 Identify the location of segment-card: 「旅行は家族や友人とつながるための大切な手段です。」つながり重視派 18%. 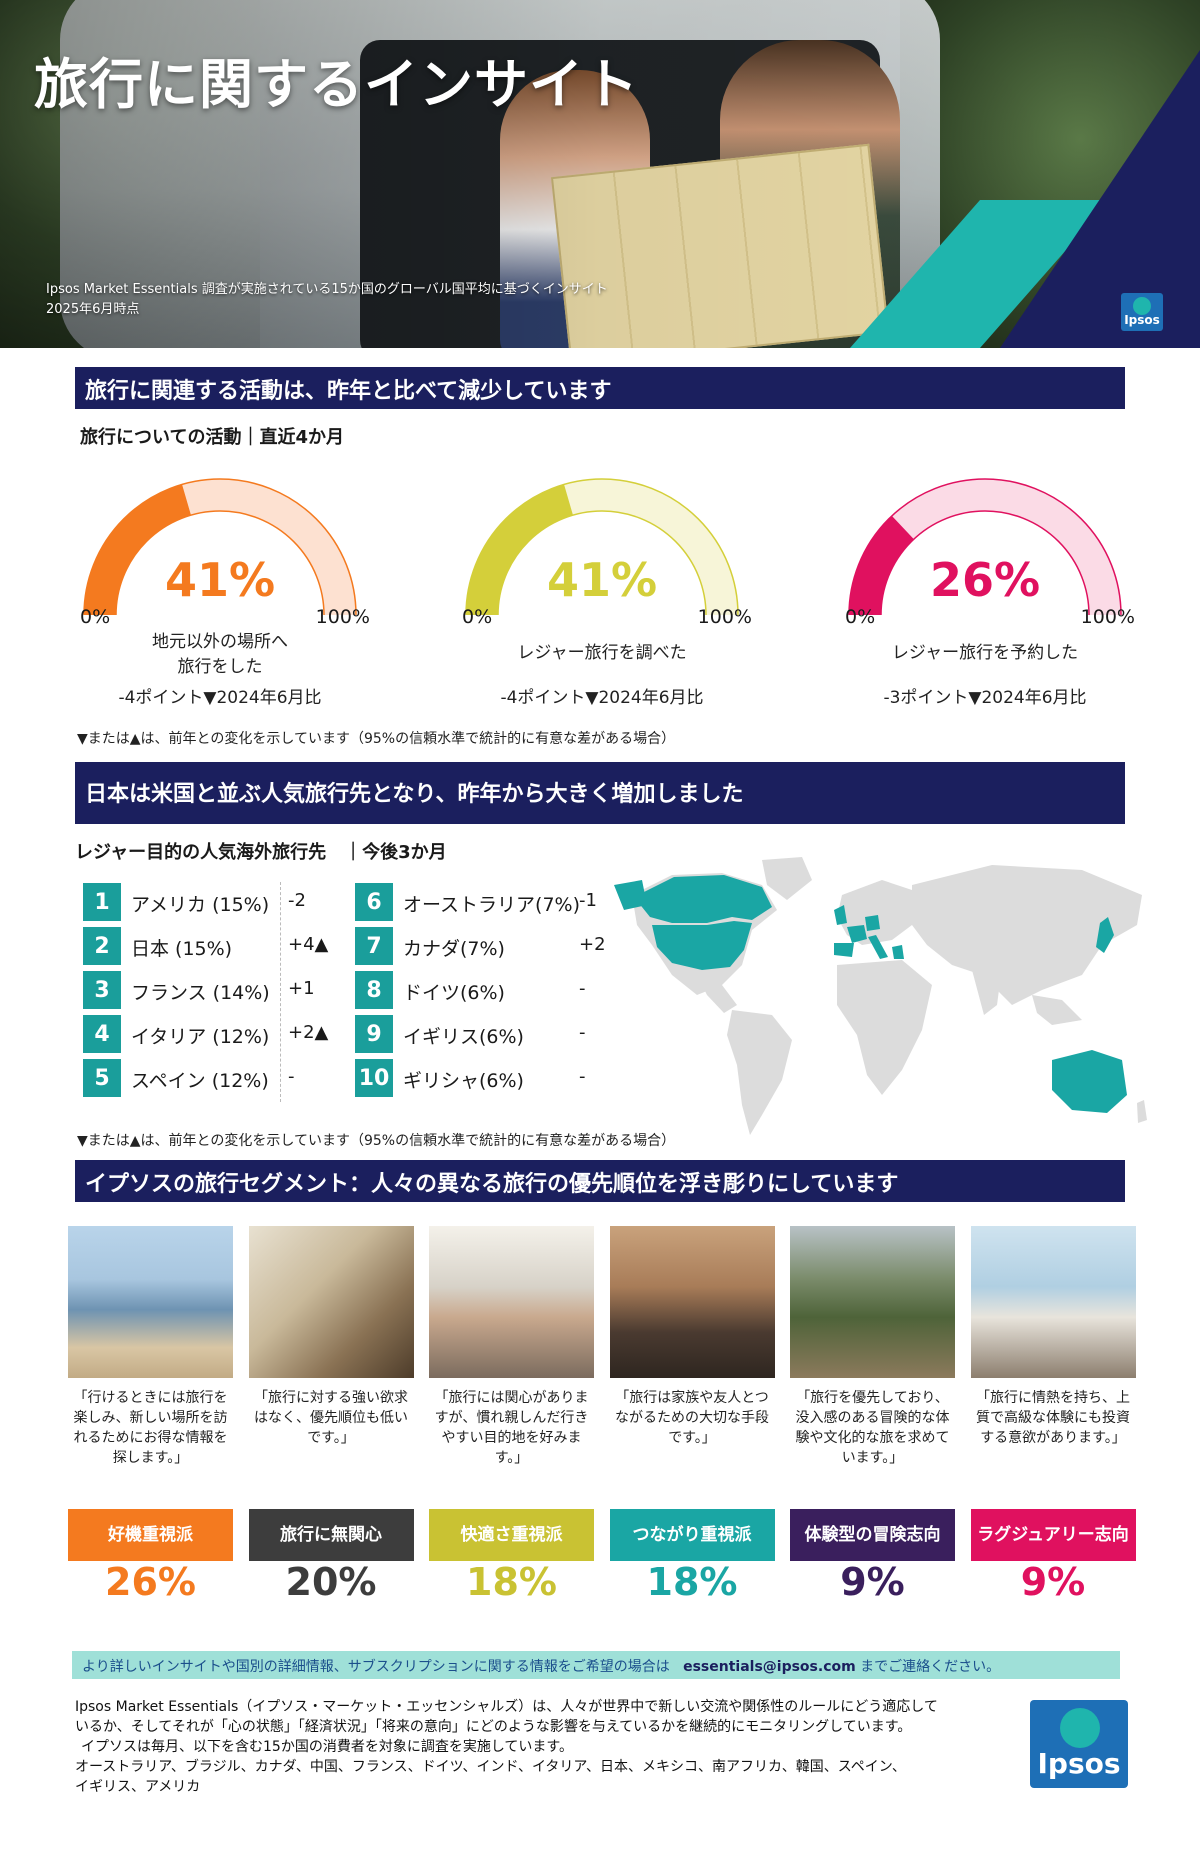
(692, 1415).